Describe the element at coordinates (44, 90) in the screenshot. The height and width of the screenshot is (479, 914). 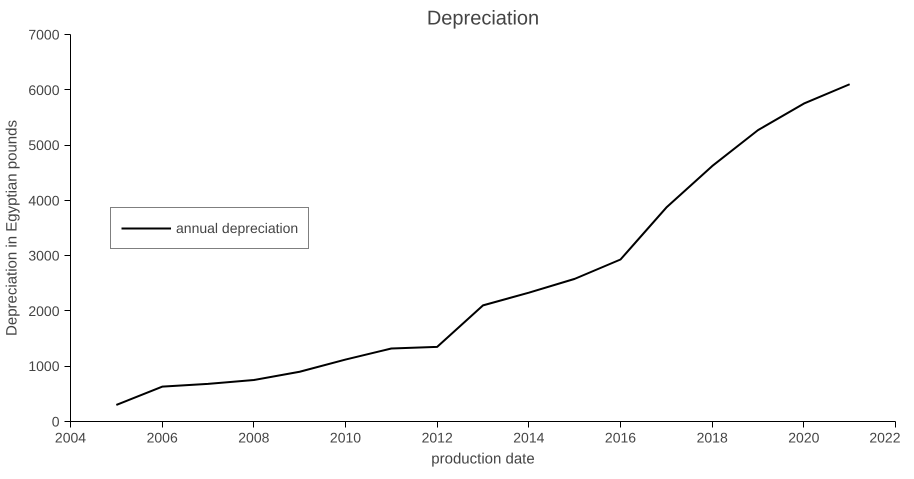
I see `y-tick-label: 6000` at that location.